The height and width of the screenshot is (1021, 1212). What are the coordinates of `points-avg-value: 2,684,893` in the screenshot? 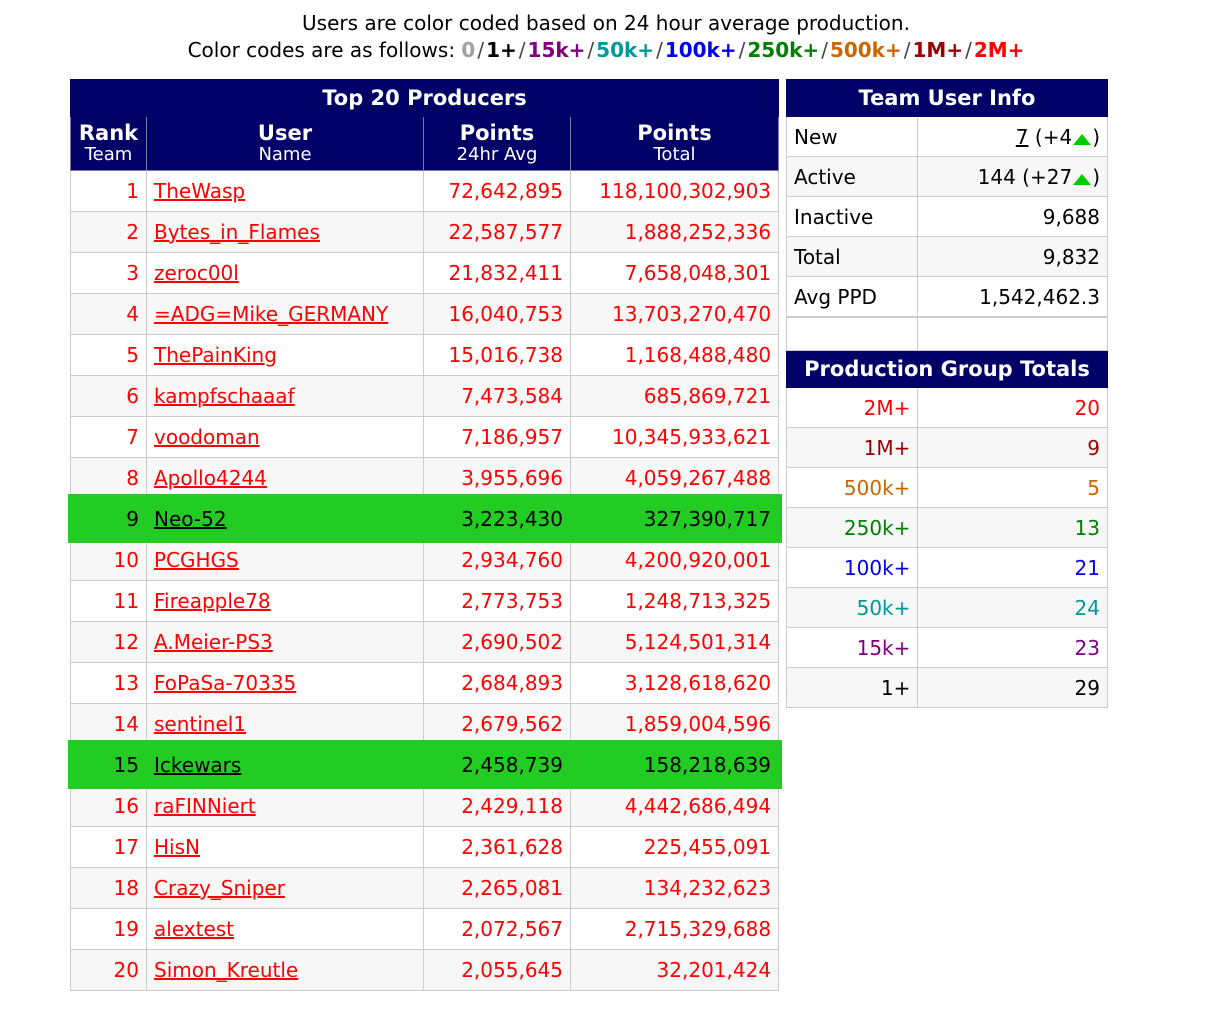 It's located at (512, 682).